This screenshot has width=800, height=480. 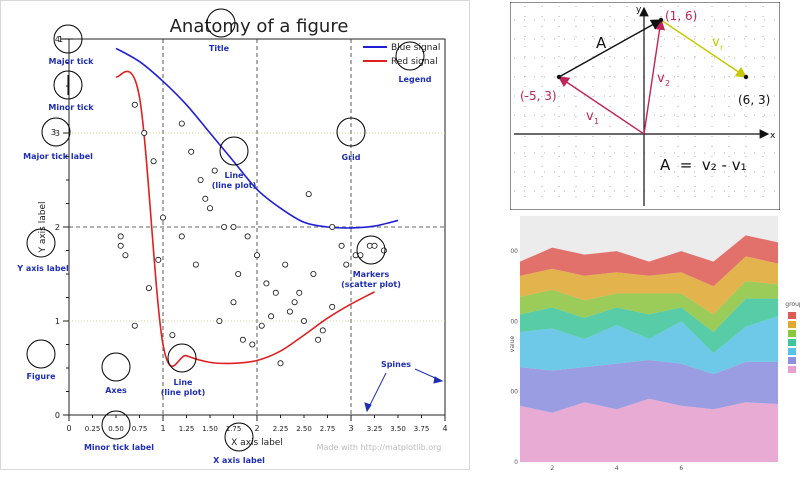 What do you see at coordinates (58, 156) in the screenshot?
I see `ann-major-tick-label: Major tick label` at bounding box center [58, 156].